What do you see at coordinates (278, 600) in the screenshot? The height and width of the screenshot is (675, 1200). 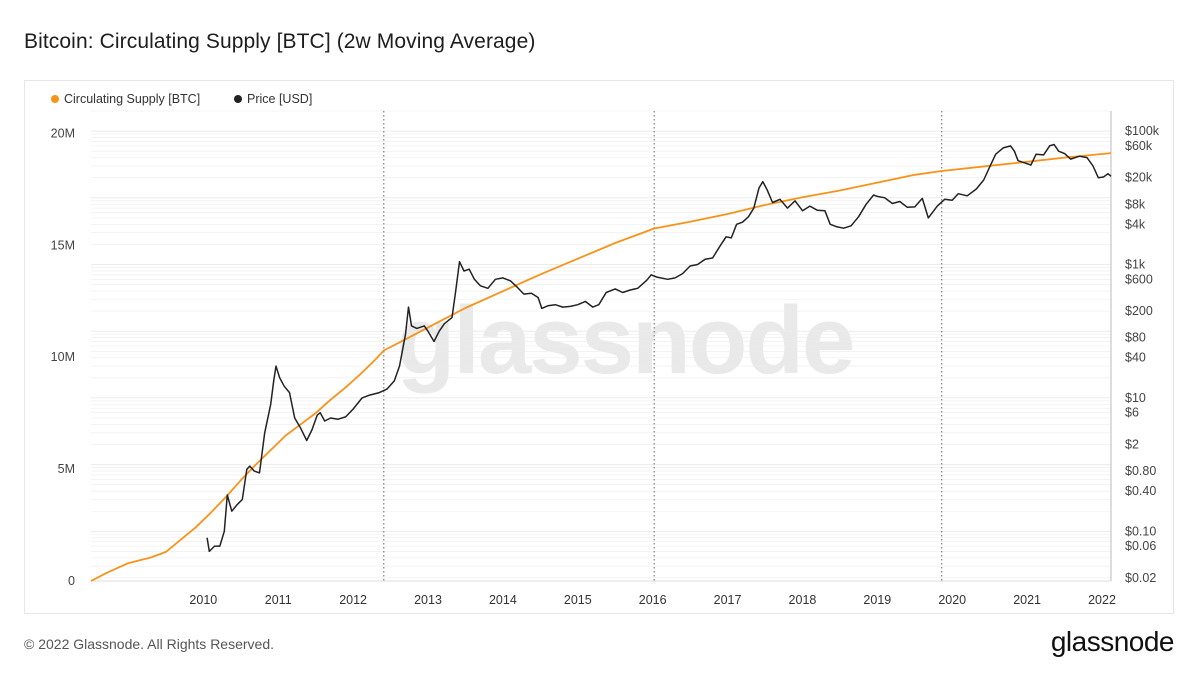 I see `x-tick-label: 2011` at bounding box center [278, 600].